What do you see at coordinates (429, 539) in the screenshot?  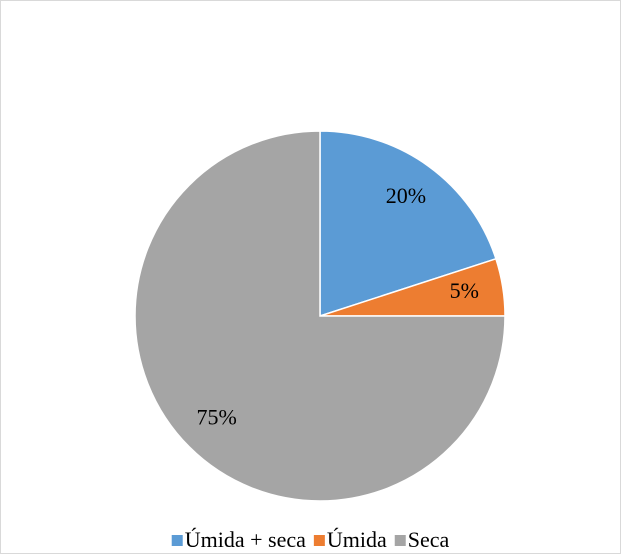 I see `legend-label: Seca` at bounding box center [429, 539].